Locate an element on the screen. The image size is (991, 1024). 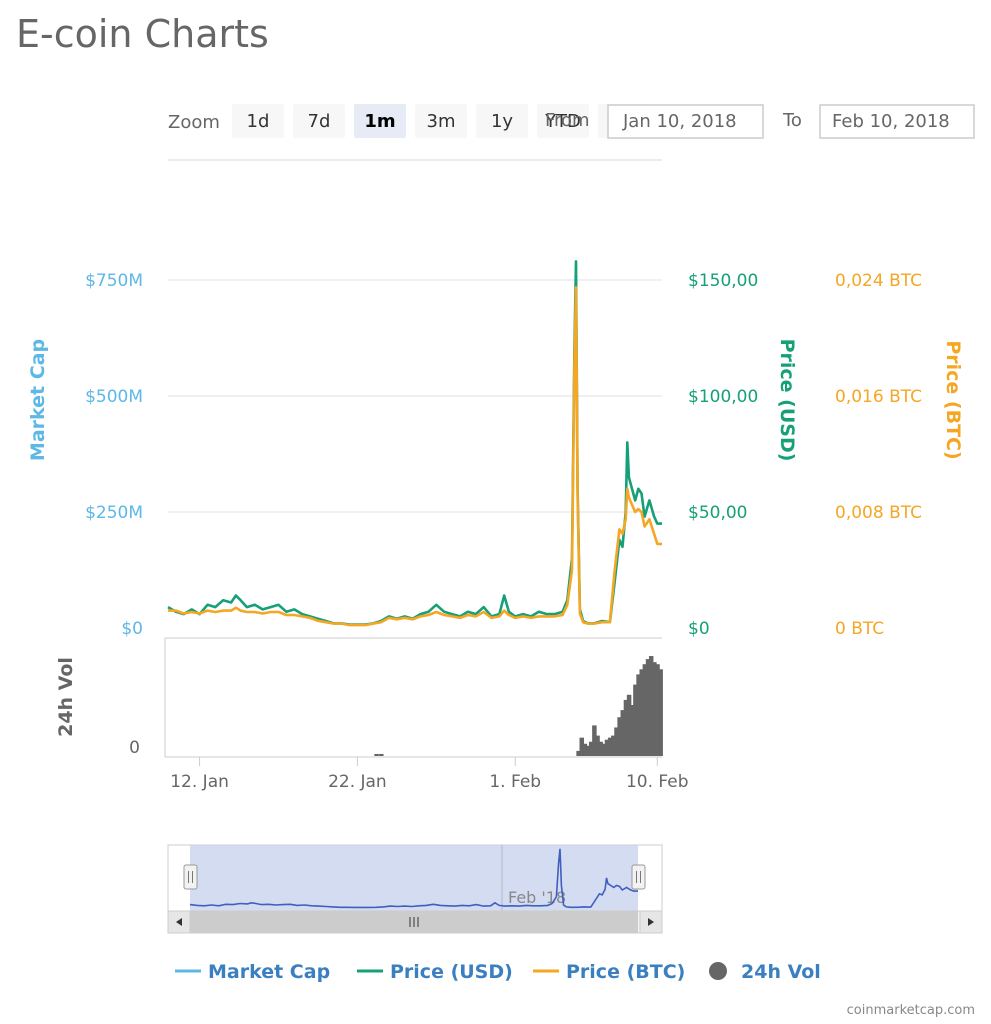
navigator-series-line is located at coordinates (413, 878).